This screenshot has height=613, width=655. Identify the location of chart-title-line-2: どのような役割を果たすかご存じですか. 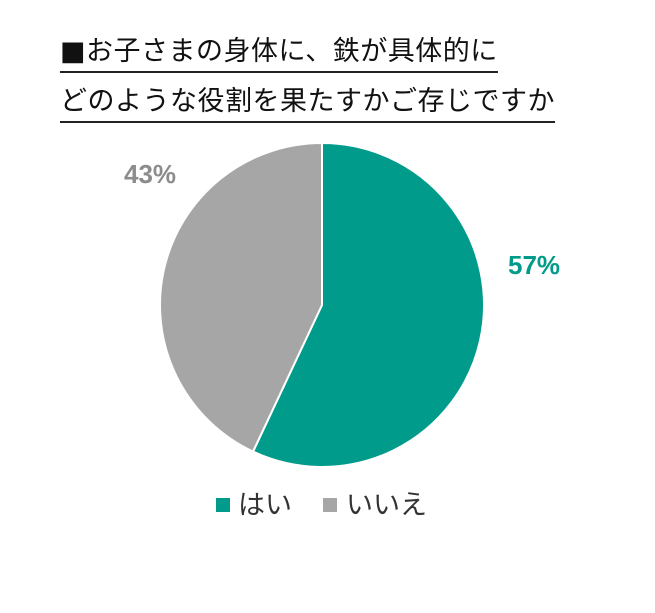
(307, 105).